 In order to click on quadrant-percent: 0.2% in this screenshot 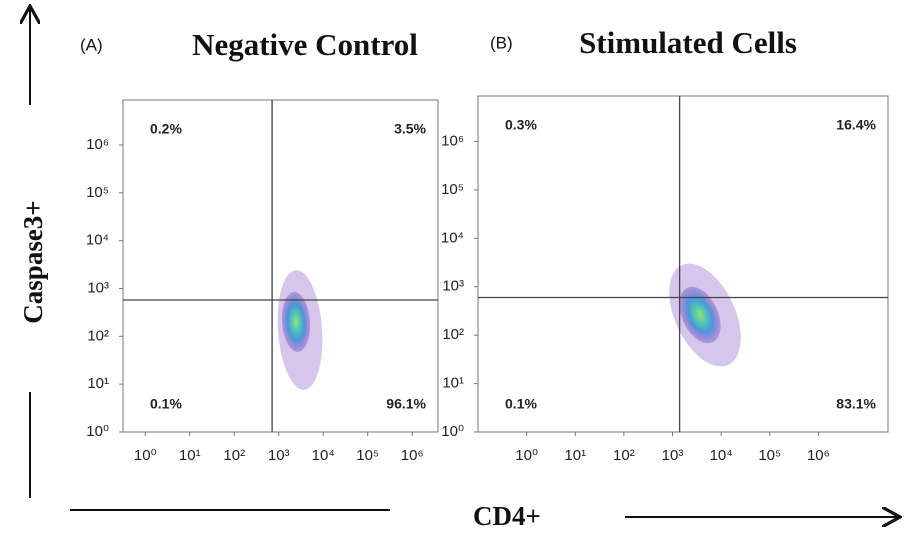, I will do `click(166, 129)`.